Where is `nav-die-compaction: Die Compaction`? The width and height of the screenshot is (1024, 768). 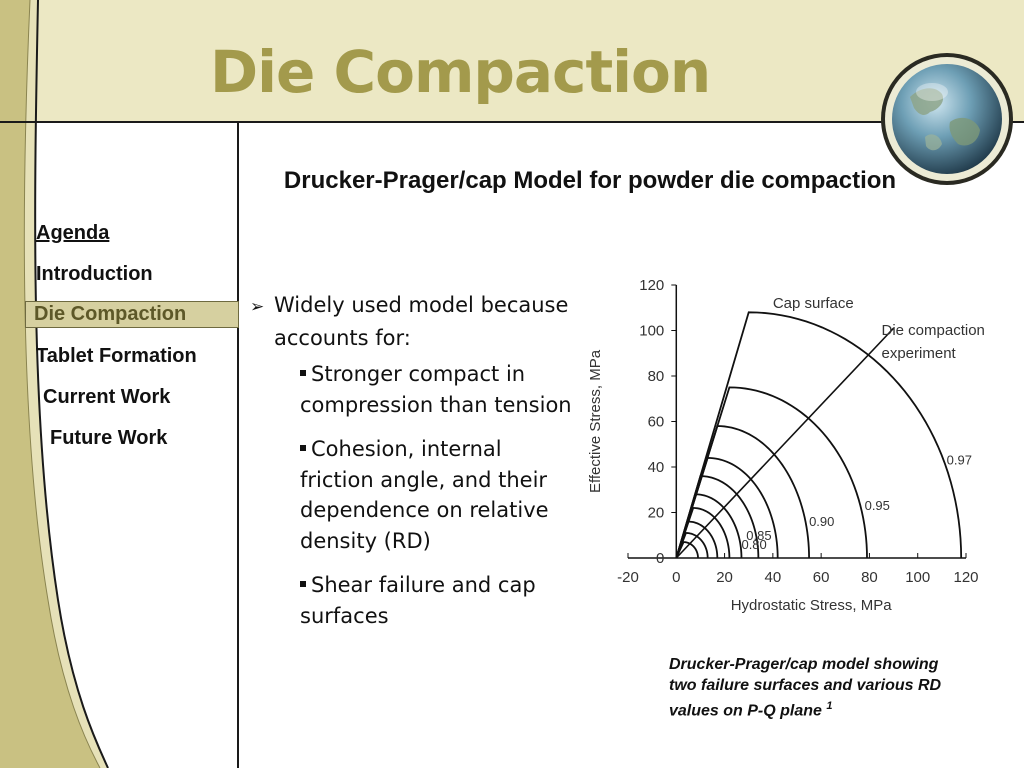
nav-die-compaction: Die Compaction is located at coordinates (132, 314).